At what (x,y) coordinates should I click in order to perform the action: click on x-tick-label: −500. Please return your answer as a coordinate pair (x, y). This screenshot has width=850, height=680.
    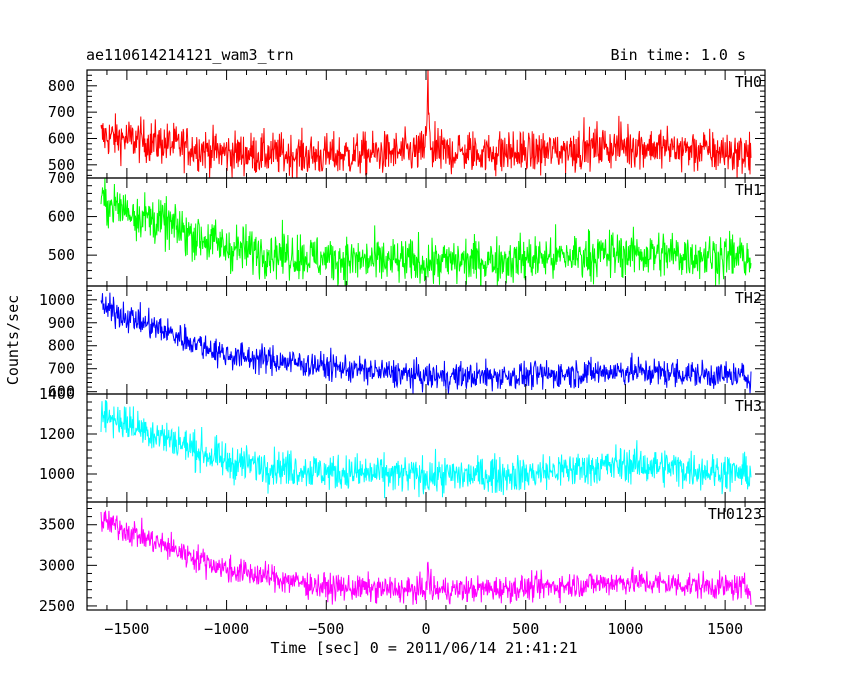
    Looking at the image, I should click on (326, 629).